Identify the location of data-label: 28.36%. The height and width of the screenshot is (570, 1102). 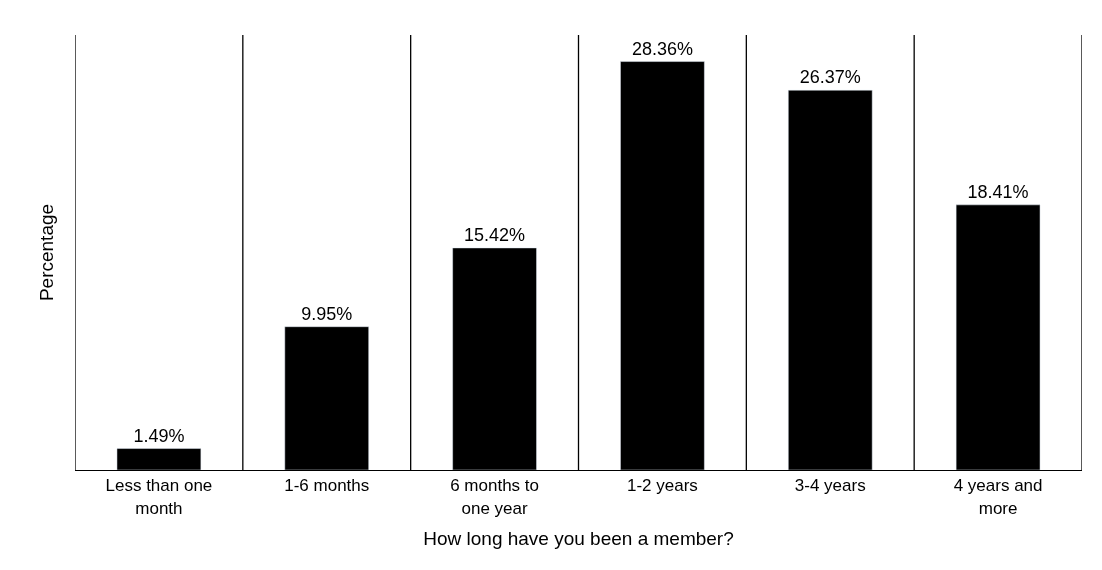
(662, 48).